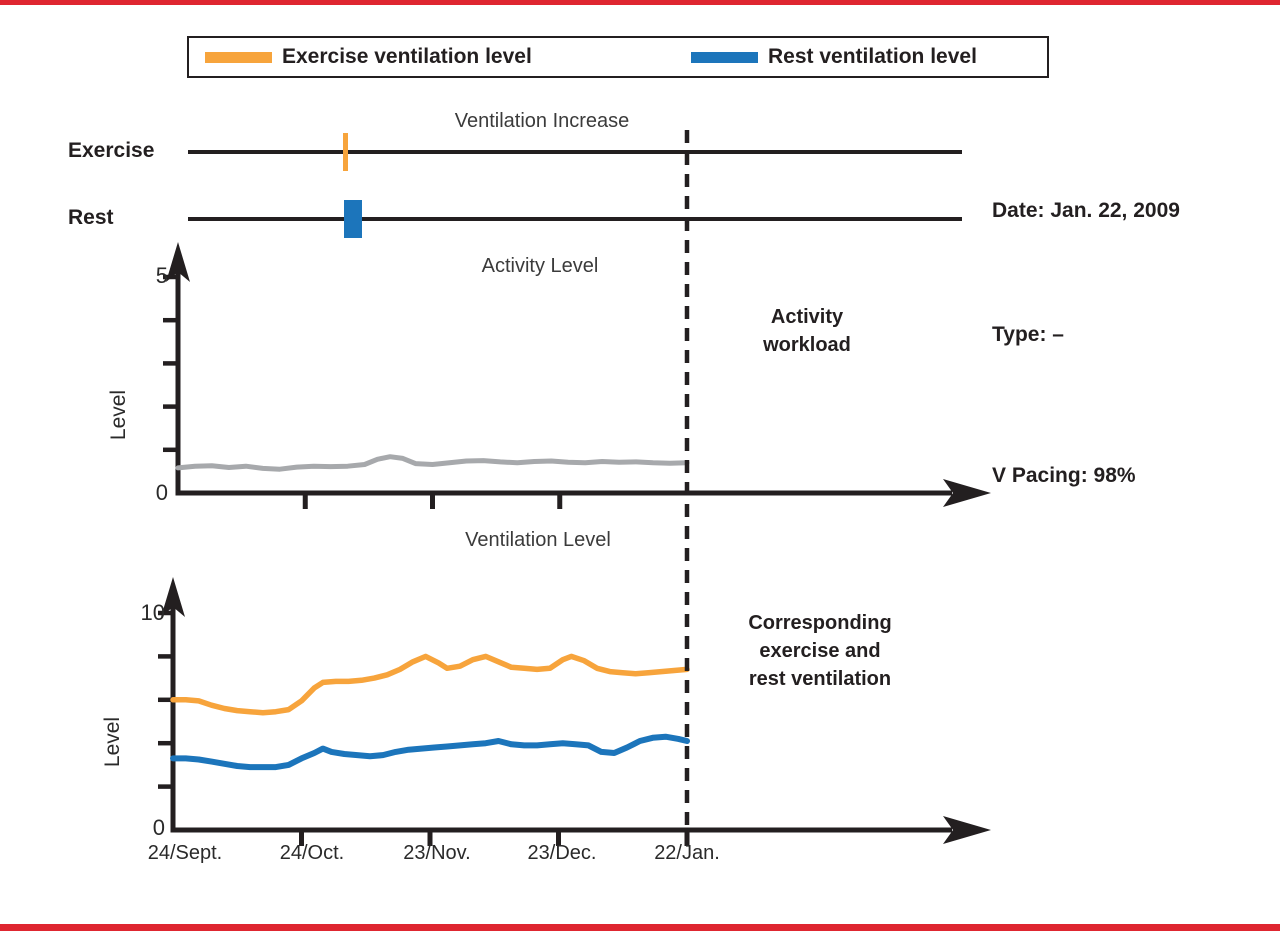 The width and height of the screenshot is (1280, 933). I want to click on top-red-bar, so click(640, 2).